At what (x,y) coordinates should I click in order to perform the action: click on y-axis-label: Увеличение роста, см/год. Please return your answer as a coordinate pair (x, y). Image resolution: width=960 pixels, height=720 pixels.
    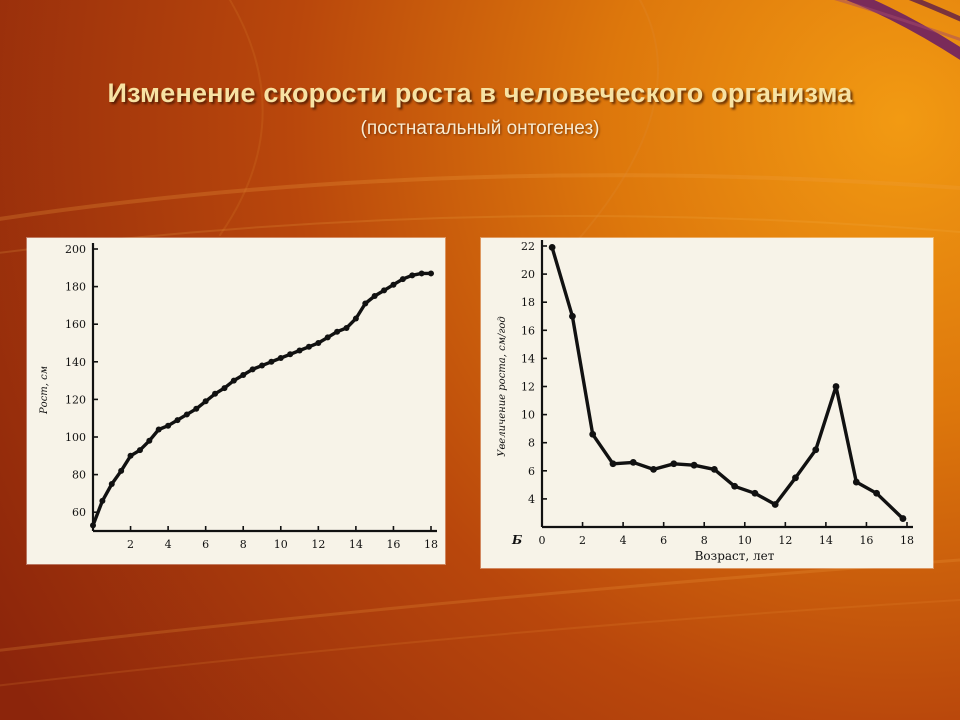
    Looking at the image, I should click on (502, 386).